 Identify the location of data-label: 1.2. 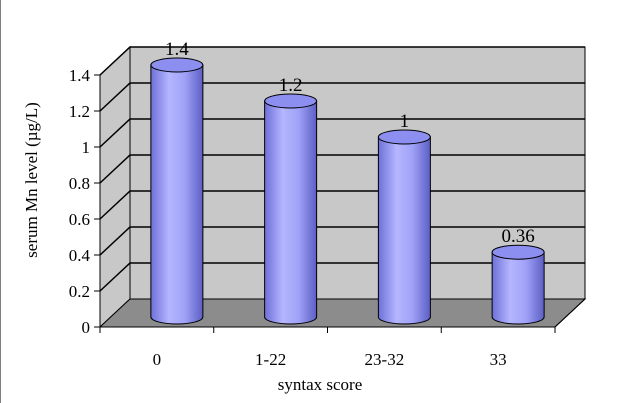
(291, 85).